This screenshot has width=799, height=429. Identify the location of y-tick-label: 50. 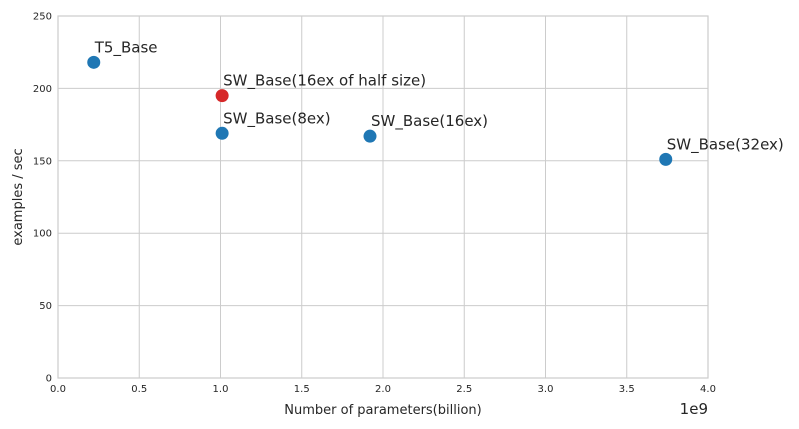
(45, 306).